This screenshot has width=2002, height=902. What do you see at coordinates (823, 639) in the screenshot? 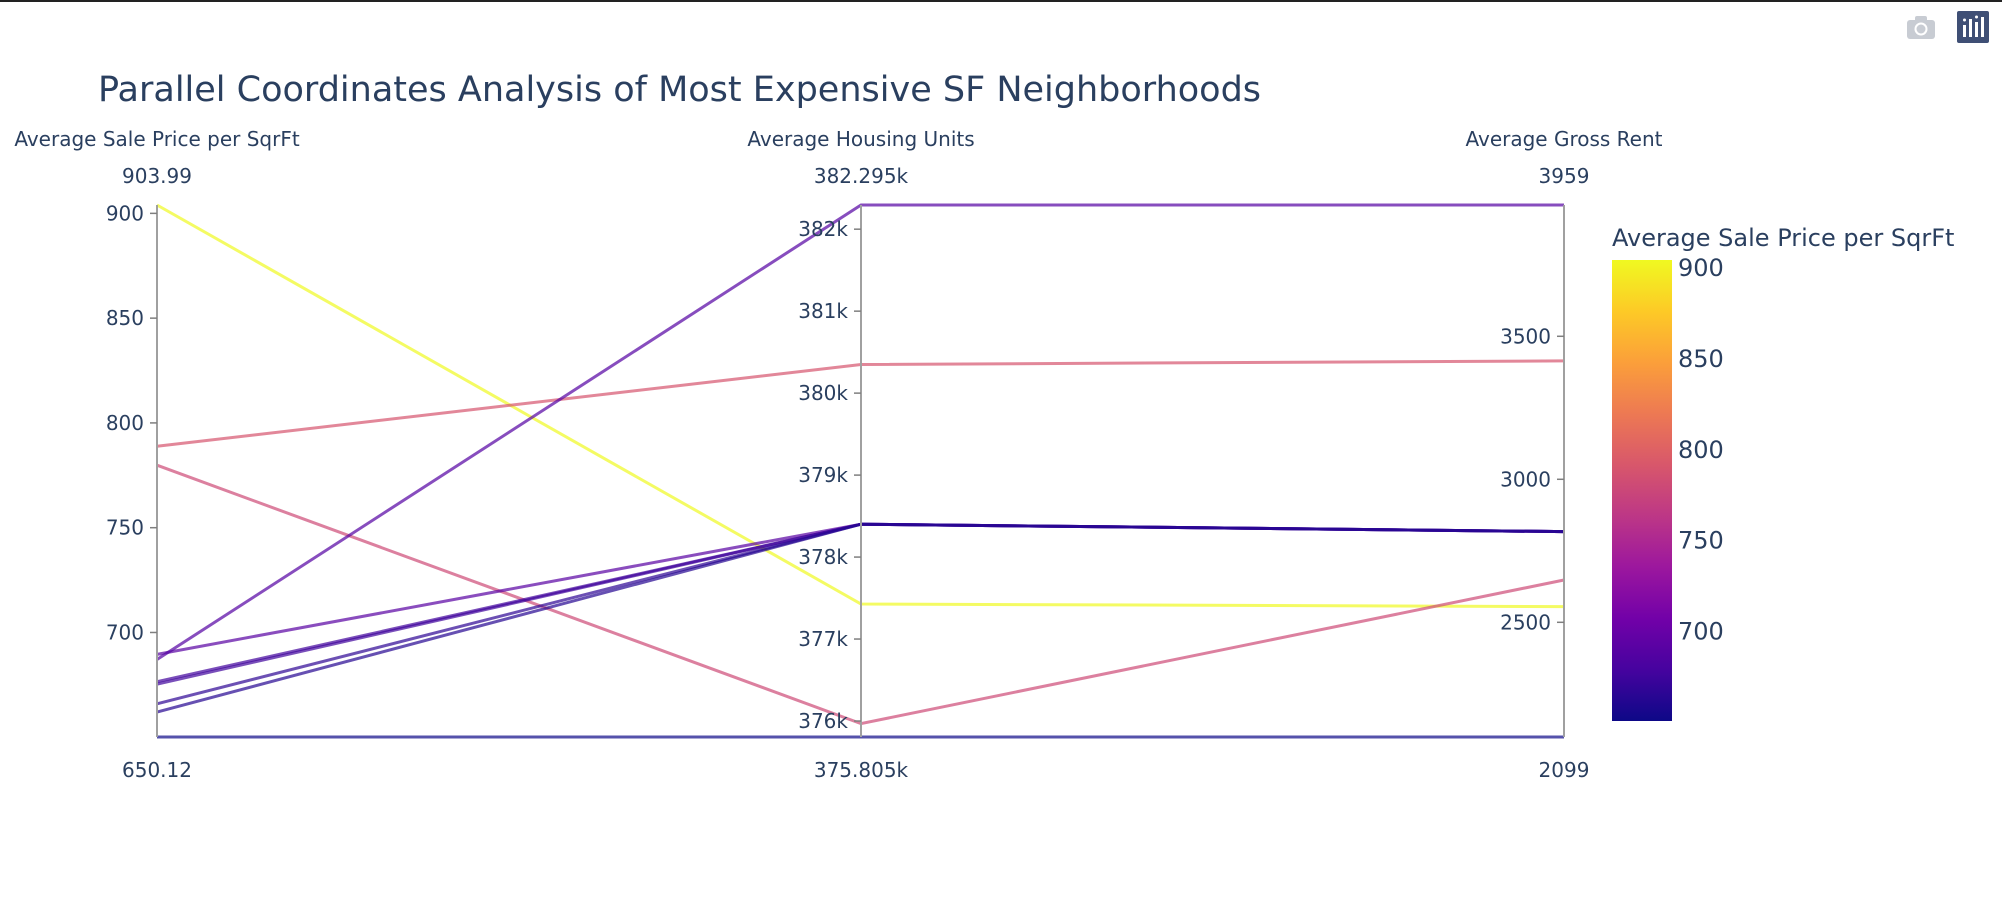
I see `axis-tick-label: 377k` at bounding box center [823, 639].